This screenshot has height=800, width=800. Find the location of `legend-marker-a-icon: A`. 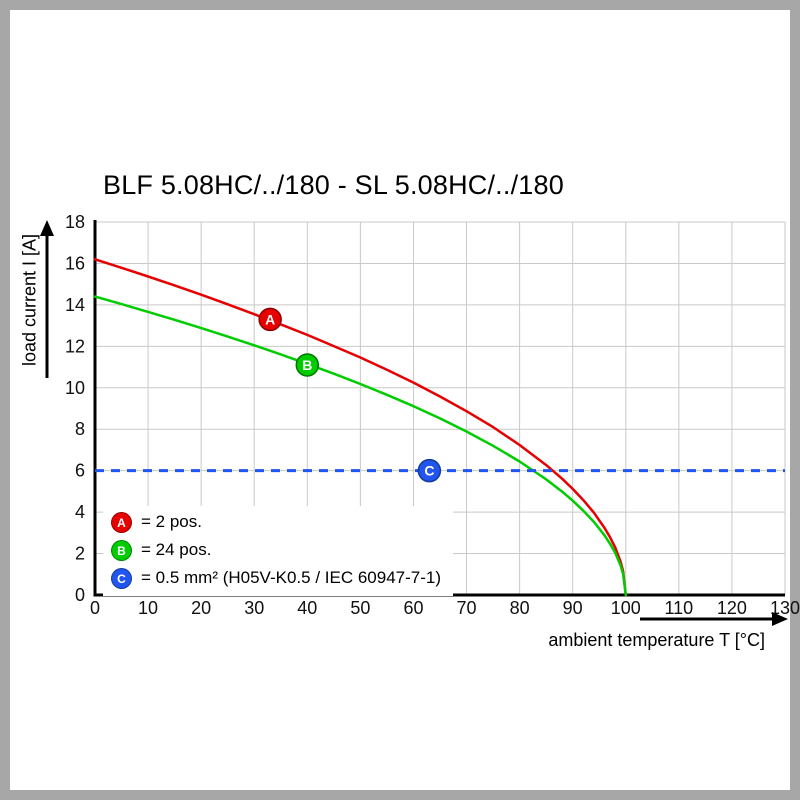

legend-marker-a-icon: A is located at coordinates (121, 522).